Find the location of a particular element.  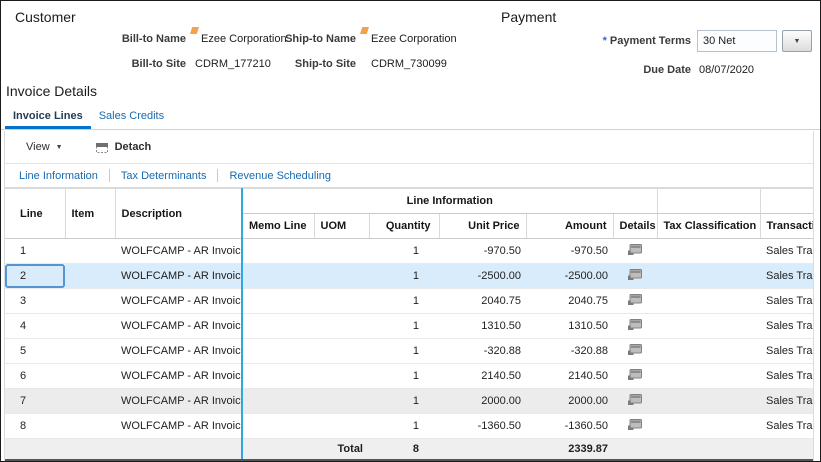

line-cell: 5 is located at coordinates (35, 351).